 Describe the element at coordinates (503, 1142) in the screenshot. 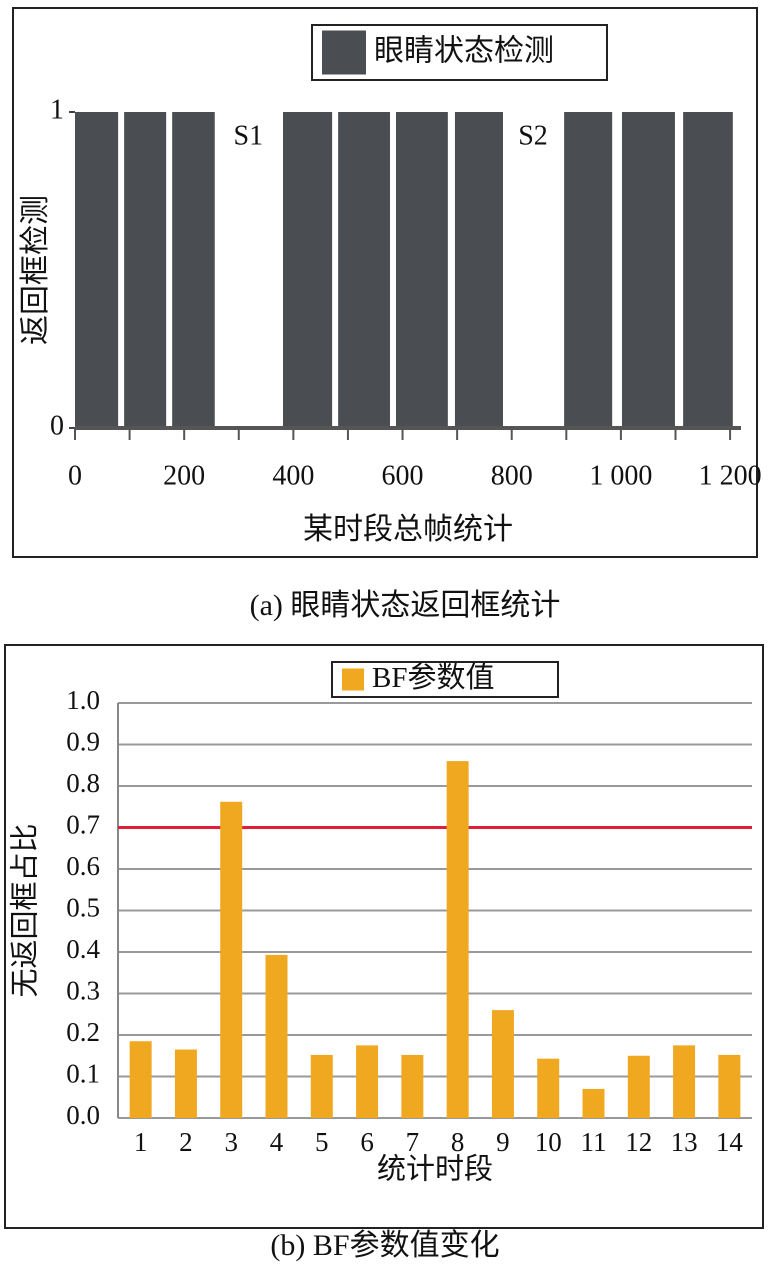

I see `x-tick-label: 9` at that location.